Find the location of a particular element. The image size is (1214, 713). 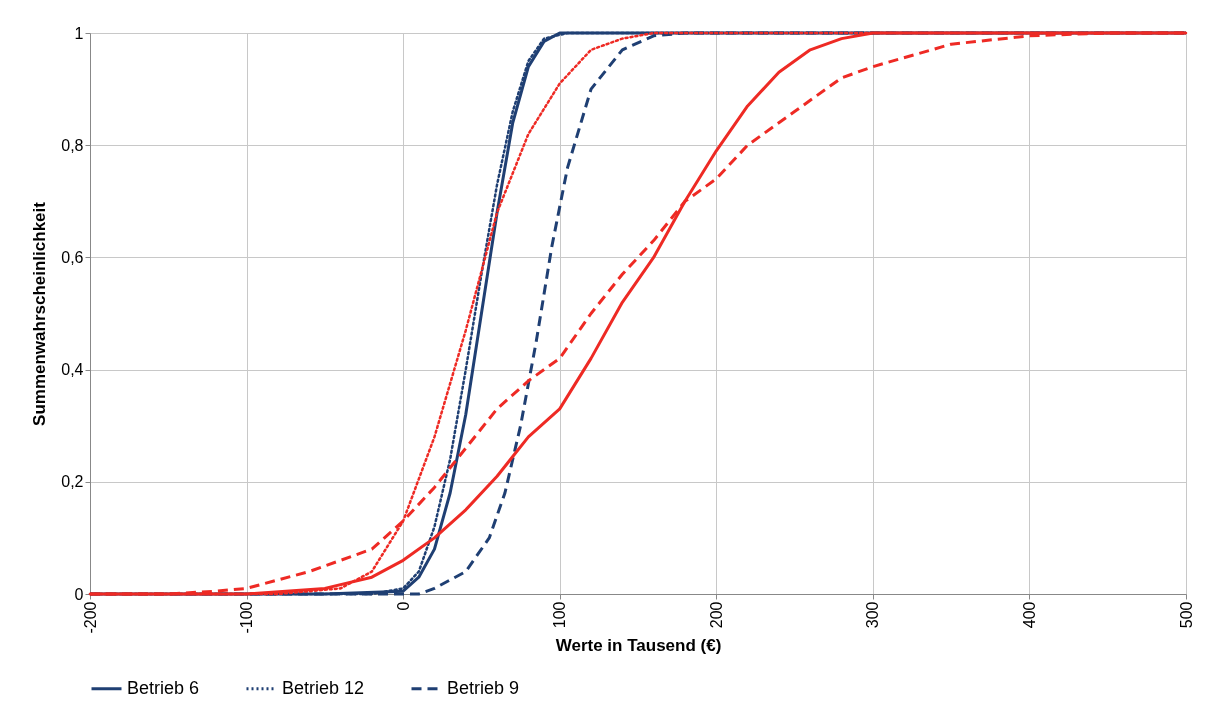

legend-label: Betrieb 12 is located at coordinates (323, 687).